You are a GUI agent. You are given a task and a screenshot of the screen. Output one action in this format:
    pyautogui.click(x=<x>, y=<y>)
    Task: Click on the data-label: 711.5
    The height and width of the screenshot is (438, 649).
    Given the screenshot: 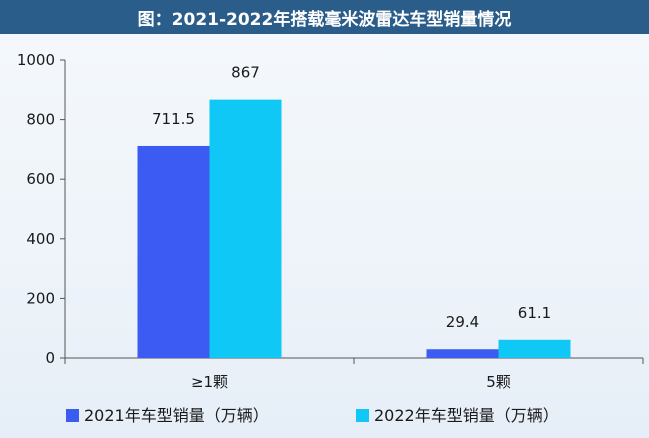 What is the action you would take?
    pyautogui.click(x=173, y=119)
    